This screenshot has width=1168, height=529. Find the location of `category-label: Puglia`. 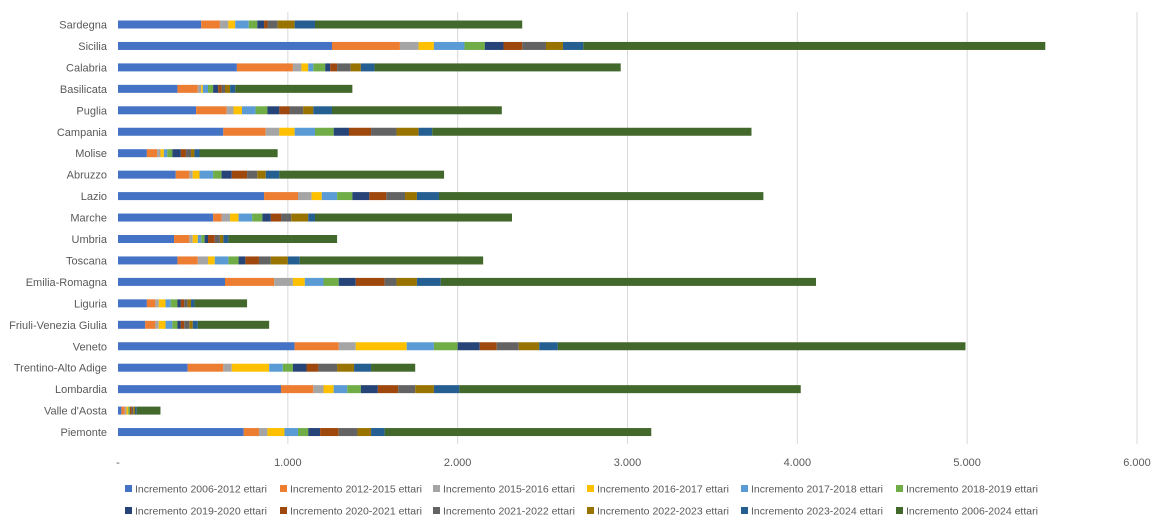

category-label: Puglia is located at coordinates (91, 111).